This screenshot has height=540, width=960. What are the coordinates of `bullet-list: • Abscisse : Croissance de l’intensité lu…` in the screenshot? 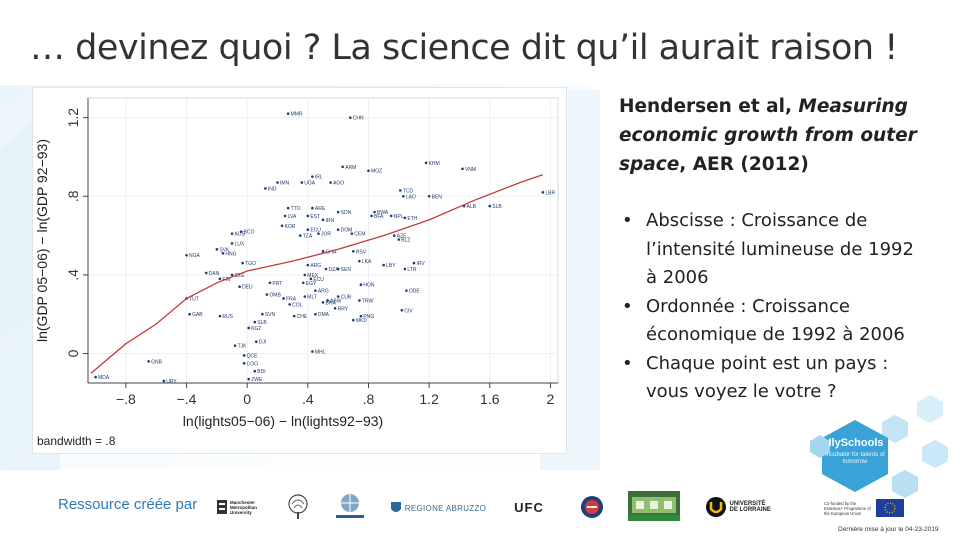 It's located at (772, 307).